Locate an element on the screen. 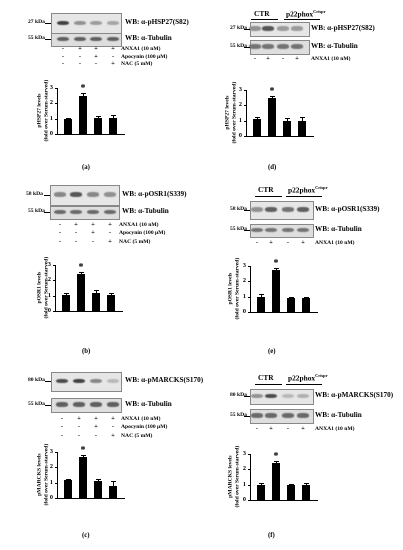 This screenshot has height=550, width=403. treatment-name: ANXA1 (10 nM) is located at coordinates (335, 243).